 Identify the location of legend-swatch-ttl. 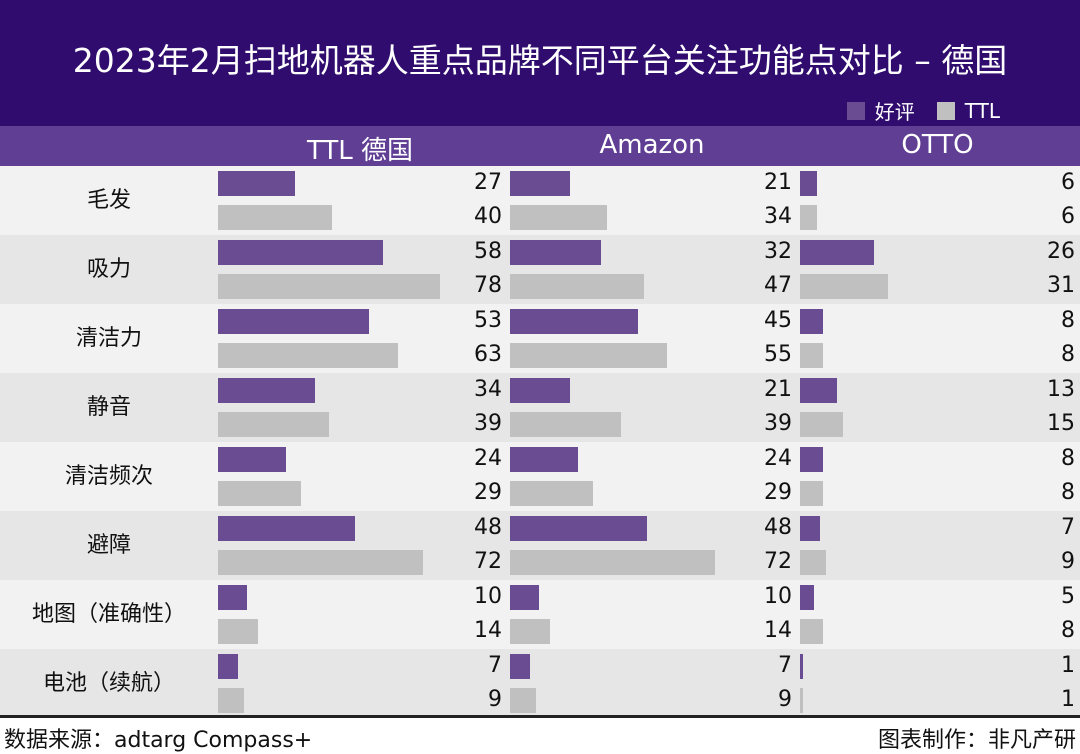
(945, 110).